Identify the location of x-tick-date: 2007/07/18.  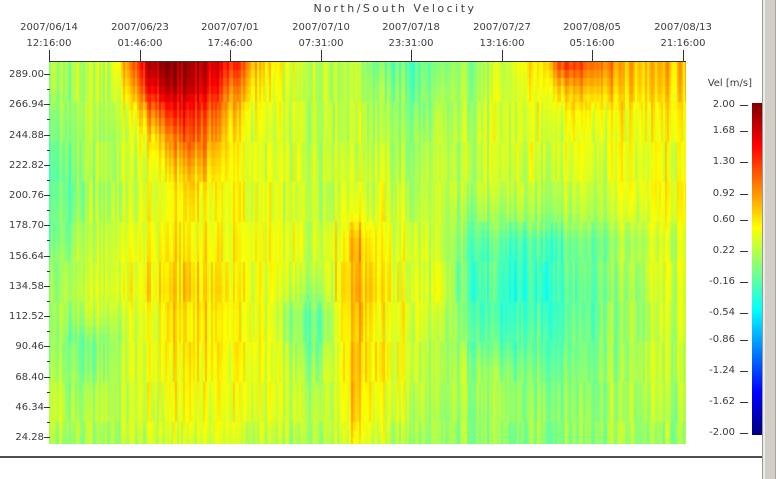
(411, 27).